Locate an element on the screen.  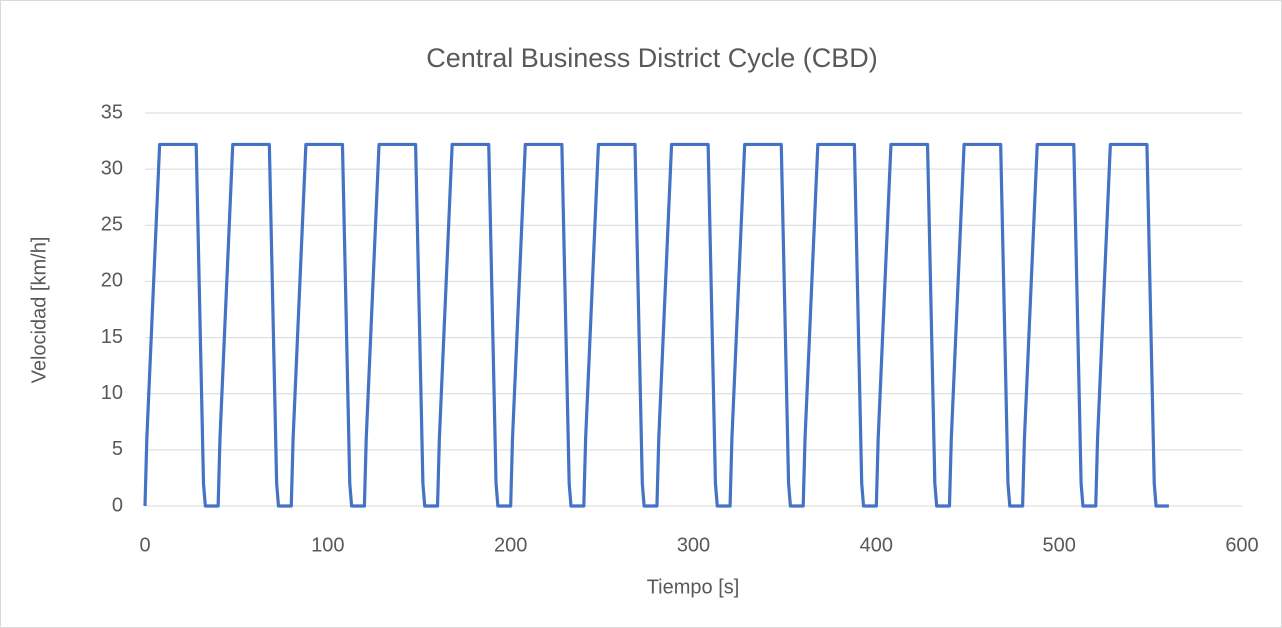
y-tick-label: 5 is located at coordinates (117, 449).